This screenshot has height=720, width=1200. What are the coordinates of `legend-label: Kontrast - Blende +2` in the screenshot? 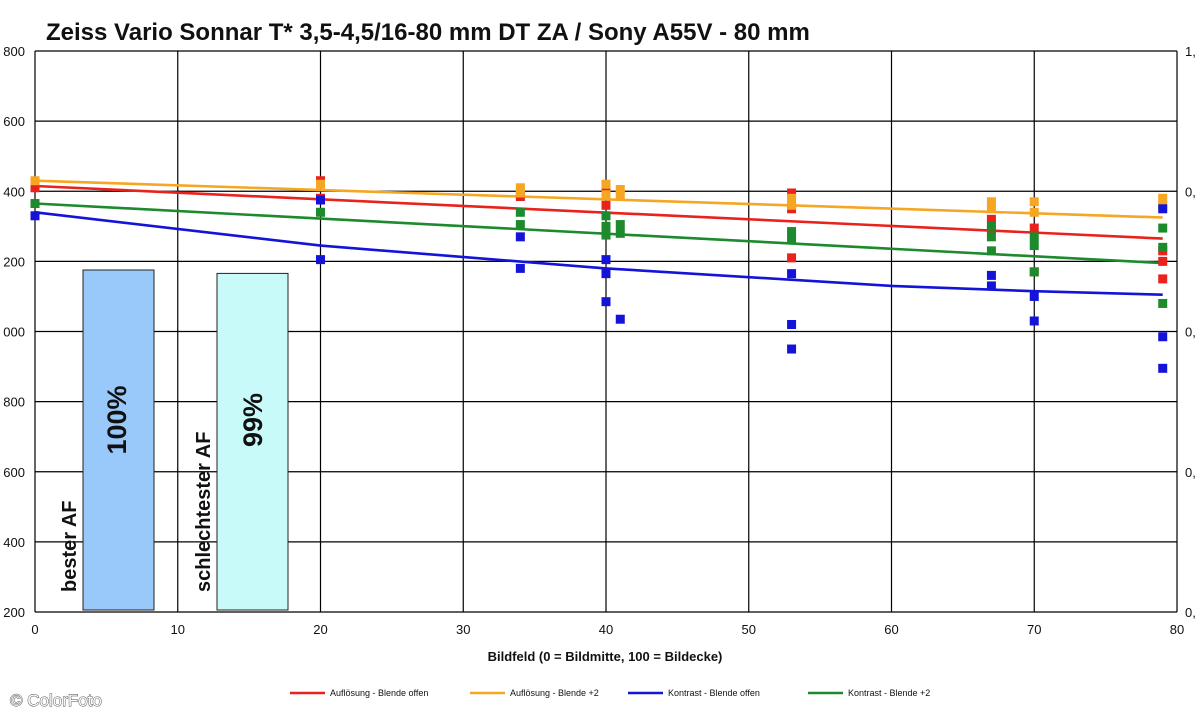 It's located at (889, 693).